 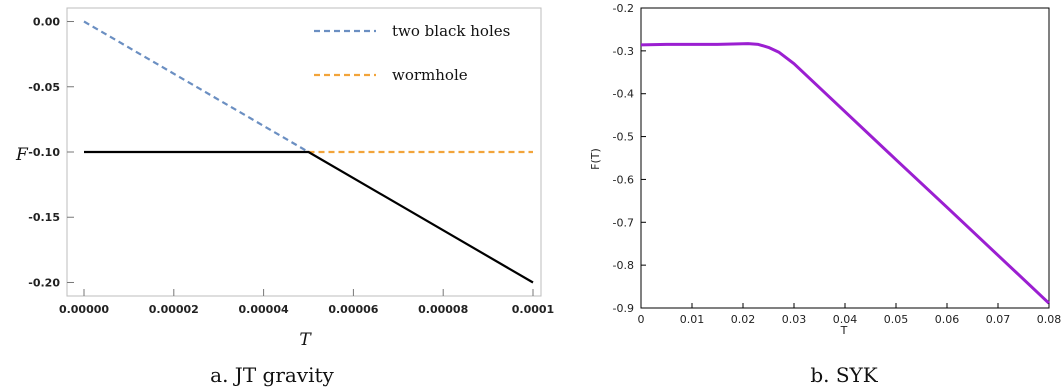 I want to click on plot-b-x-tick-label: 0, so click(x=641, y=319).